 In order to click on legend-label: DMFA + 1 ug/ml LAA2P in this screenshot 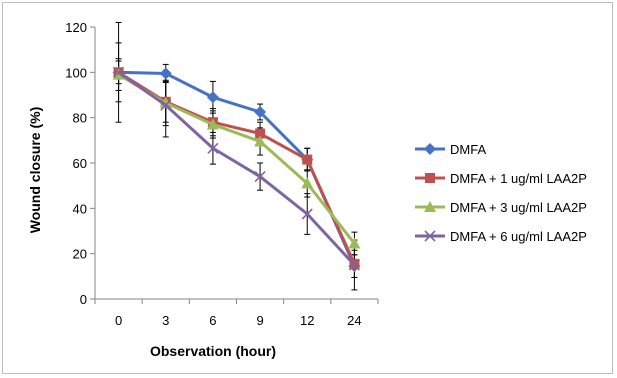, I will do `click(518, 178)`.